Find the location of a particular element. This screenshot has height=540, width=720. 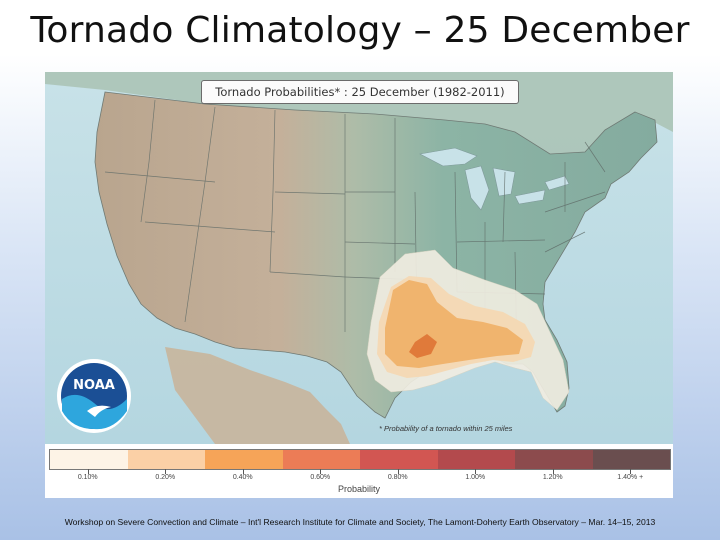

legend-caption: Probability is located at coordinates (359, 489).